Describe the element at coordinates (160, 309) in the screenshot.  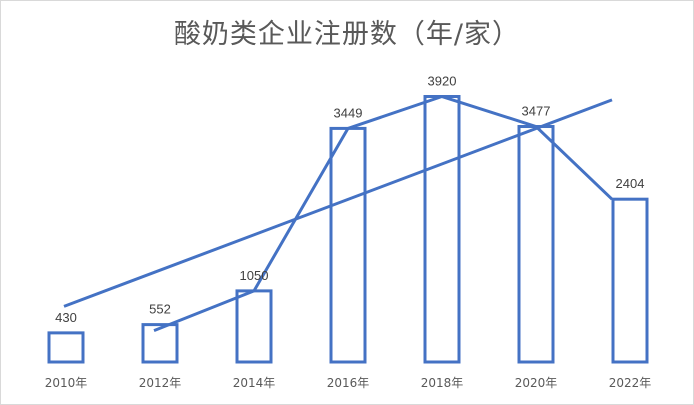
I see `data-label-1: 552` at that location.